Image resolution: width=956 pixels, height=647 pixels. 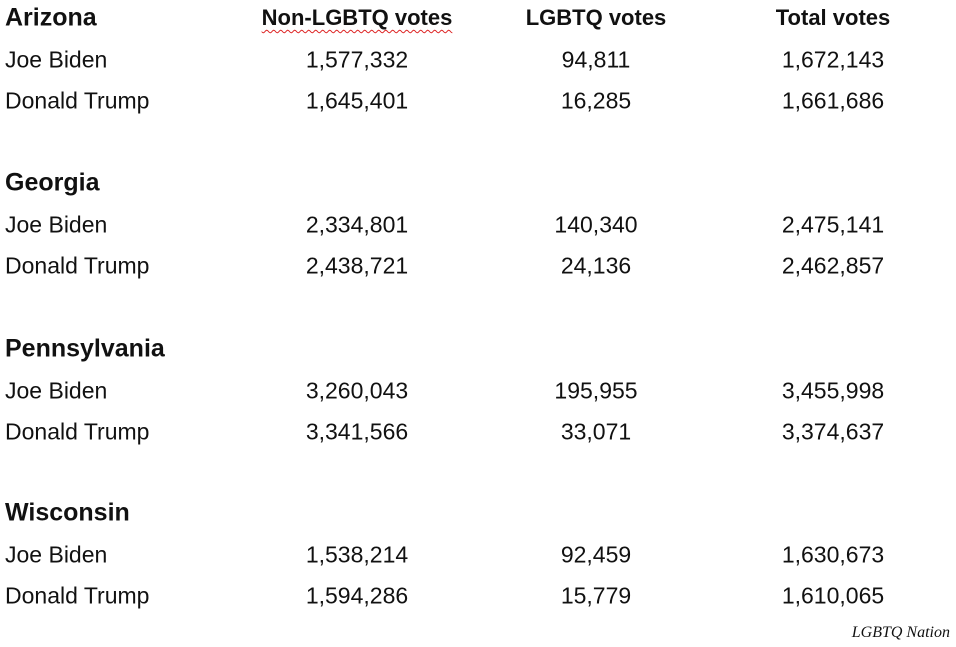 What do you see at coordinates (833, 17) in the screenshot?
I see `column-header: Total votes` at bounding box center [833, 17].